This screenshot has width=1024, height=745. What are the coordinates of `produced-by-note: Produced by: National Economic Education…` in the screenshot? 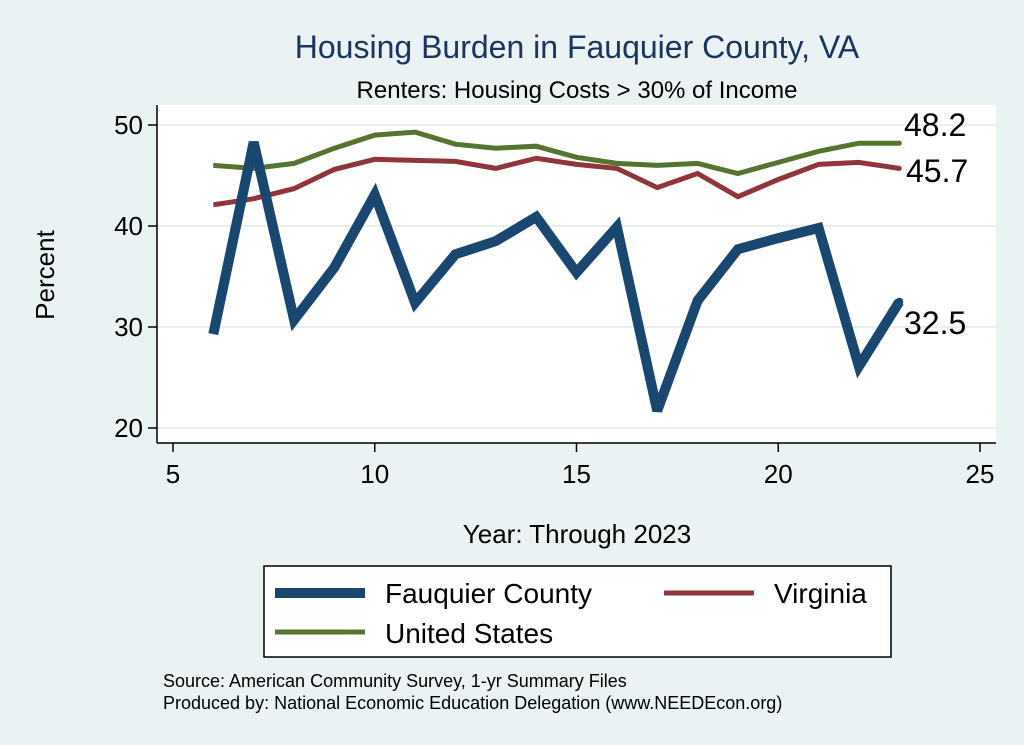 It's located at (472, 703).